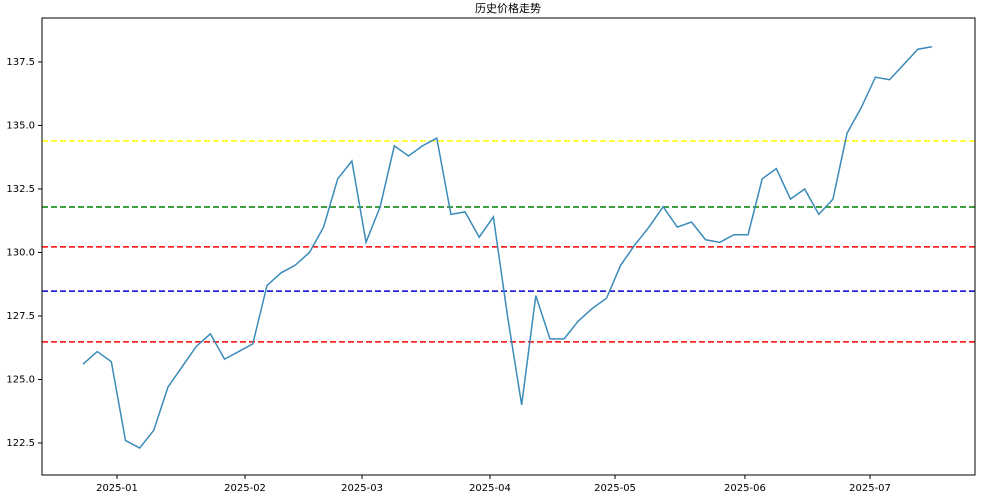  Describe the element at coordinates (490, 488) in the screenshot. I see `x-tick-label: 2025-04` at that location.